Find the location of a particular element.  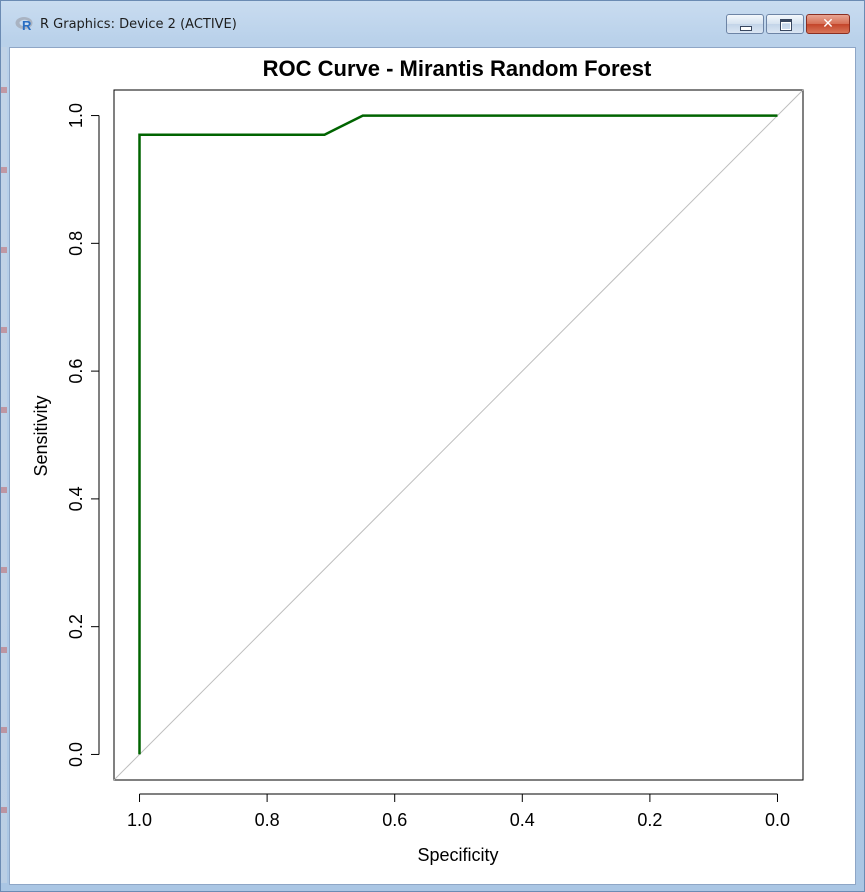

background-window-edge is located at coordinates (4, 465).